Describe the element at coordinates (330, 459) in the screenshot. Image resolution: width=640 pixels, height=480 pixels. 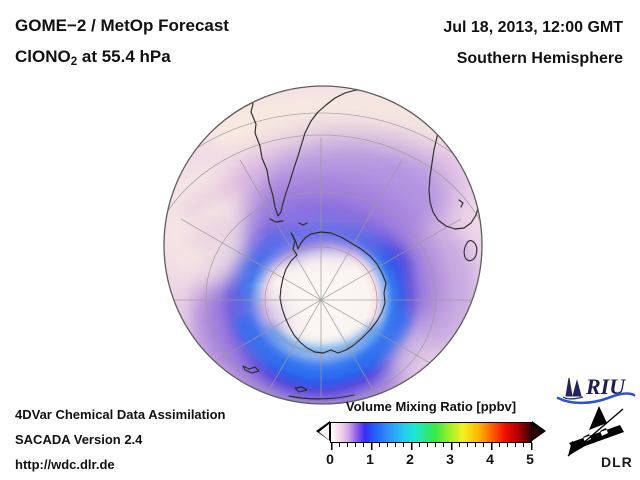
I see `colorbar-tick-0: 0` at that location.